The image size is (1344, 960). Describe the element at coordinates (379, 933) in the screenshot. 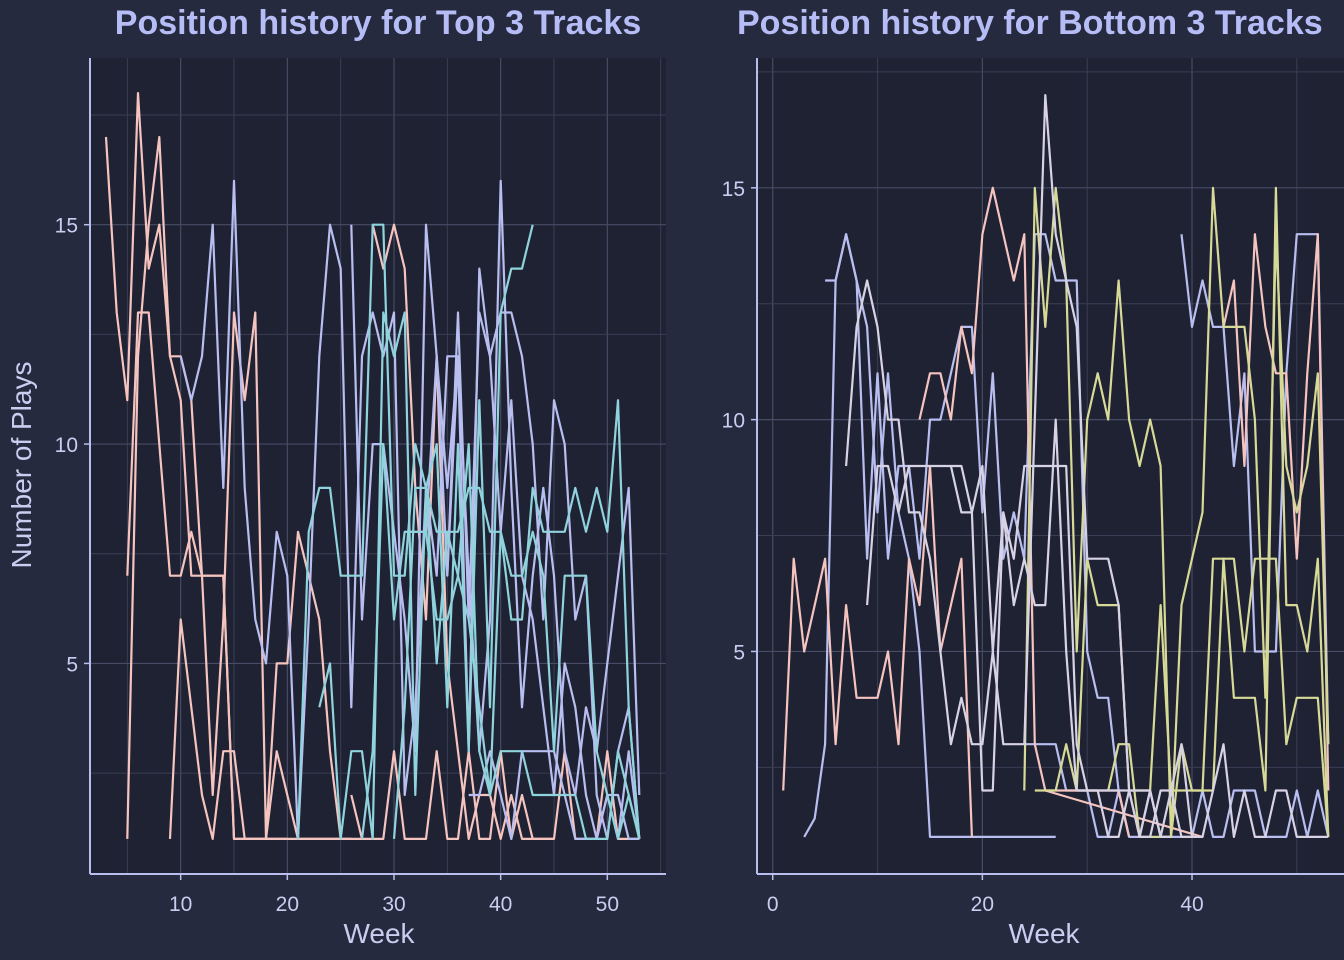

I see `left-x-axis-label: Week` at that location.